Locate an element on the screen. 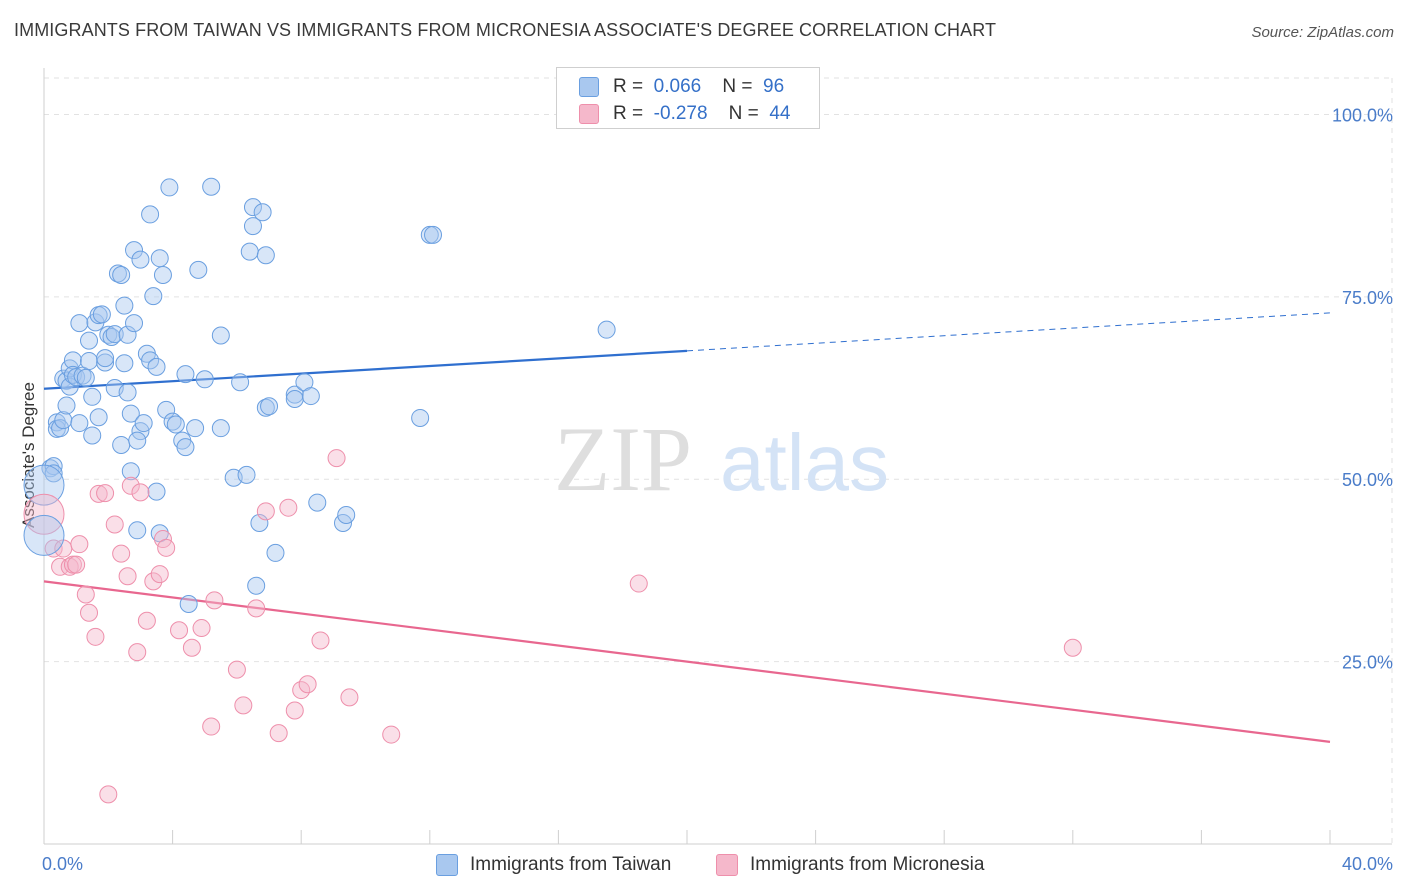 Image resolution: width=1406 pixels, height=892 pixels. bottom-legend-micronesia: Immigrants from Micronesia is located at coordinates (850, 865).